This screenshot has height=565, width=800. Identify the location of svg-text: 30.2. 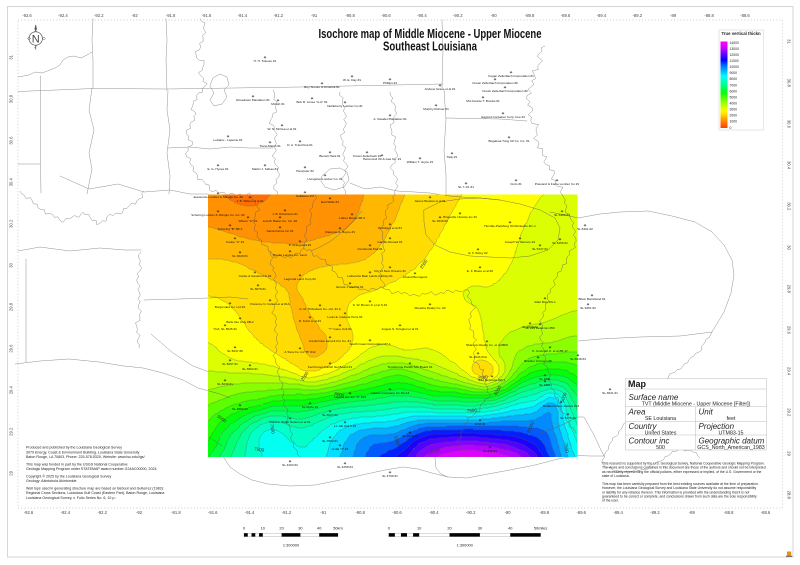
(789, 206).